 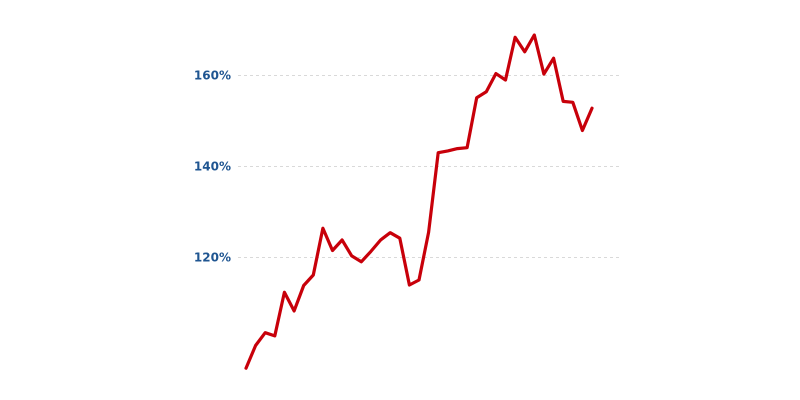 I want to click on y-axis-tick-labels: 160% 140% 120%, so click(x=212, y=167).